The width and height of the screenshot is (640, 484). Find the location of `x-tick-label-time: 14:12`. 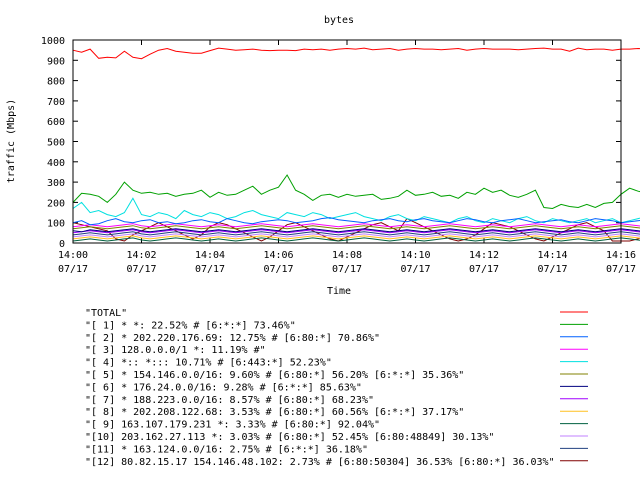

x-tick-label-time: 14:12 is located at coordinates (484, 255).